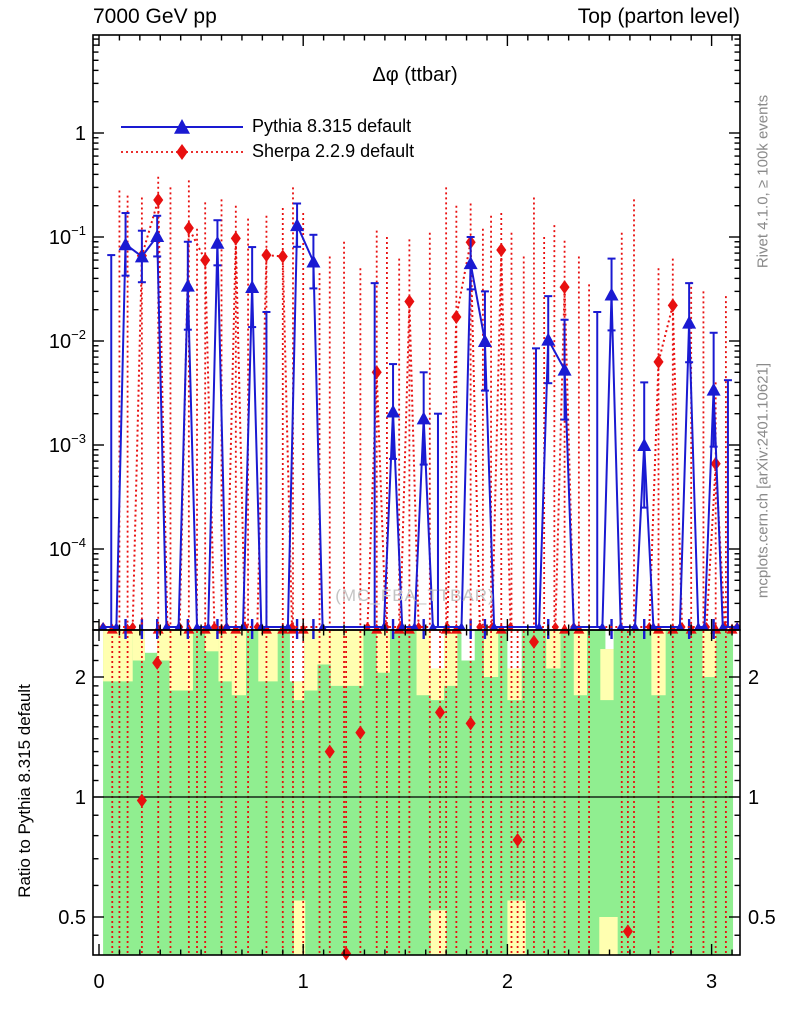 The width and height of the screenshot is (786, 1024). I want to click on rivet-version-sidetext: Rivet 4.1.0, ≥ 100k events, so click(763, 181).